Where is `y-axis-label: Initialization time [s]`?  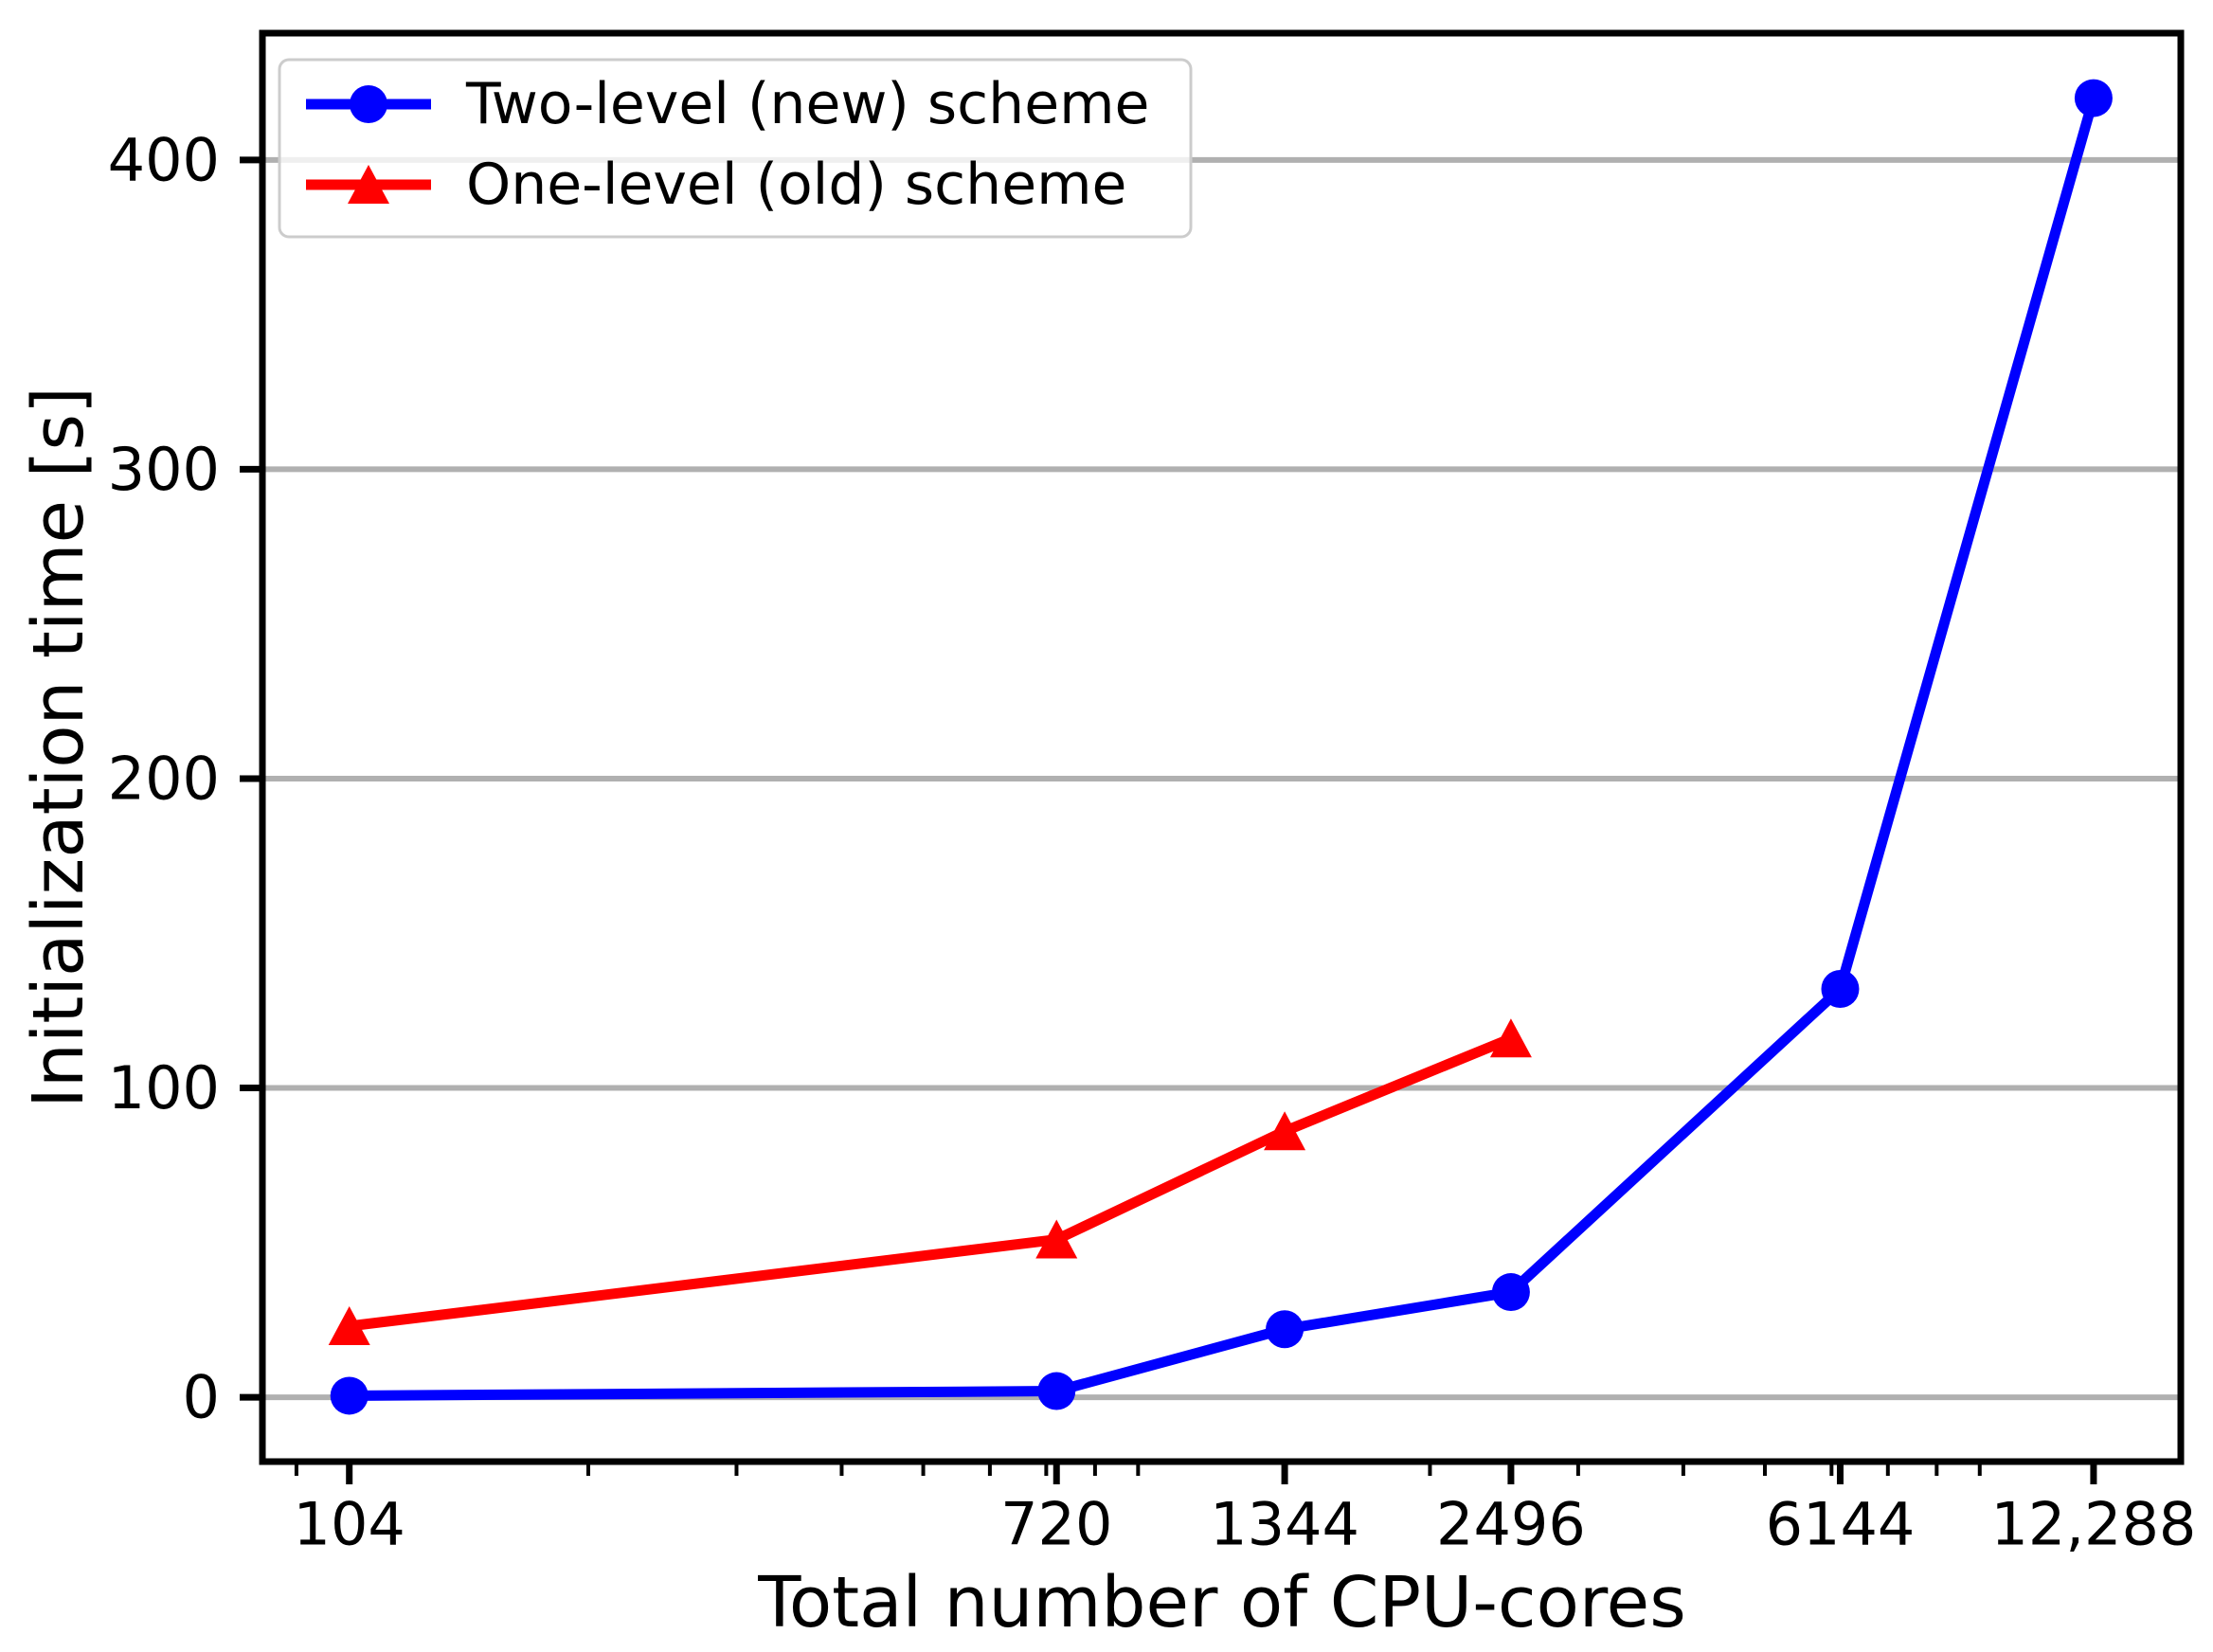 y-axis-label: Initialization time [s] is located at coordinates (58, 747).